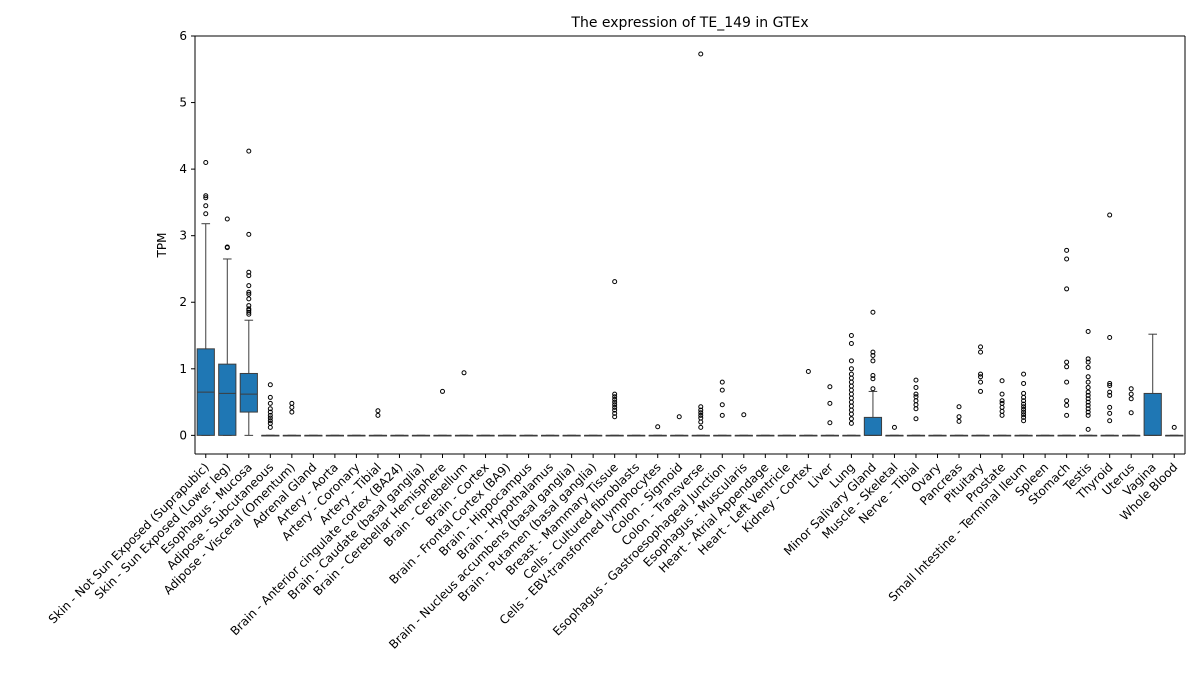 This screenshot has height=700, width=1200. What do you see at coordinates (183, 36) in the screenshot?
I see `y-tick-label: 6` at bounding box center [183, 36].